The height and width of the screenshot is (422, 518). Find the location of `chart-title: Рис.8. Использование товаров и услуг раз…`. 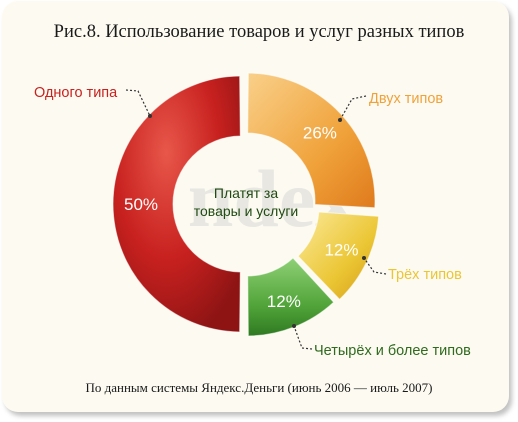

chart-title: Рис.8. Использование товаров и услуг раз… is located at coordinates (259, 32).